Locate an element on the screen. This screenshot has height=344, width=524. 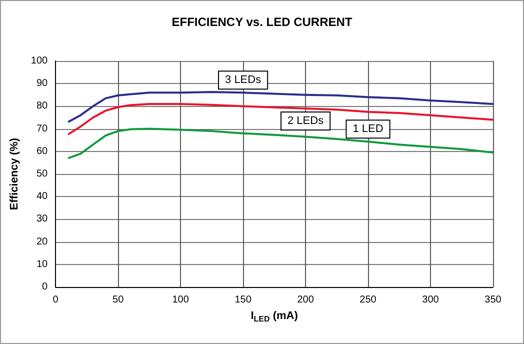
x-tick-label: 300 is located at coordinates (431, 300).